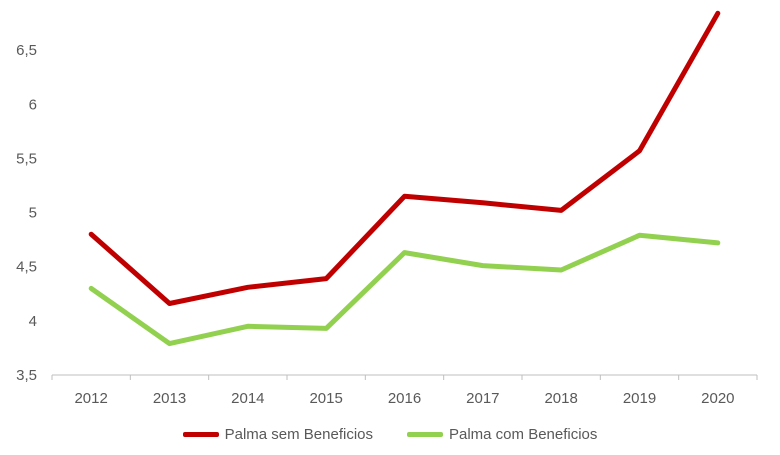 This screenshot has width=780, height=455. Describe the element at coordinates (26, 375) in the screenshot. I see `y-tick-label: 3,5` at that location.